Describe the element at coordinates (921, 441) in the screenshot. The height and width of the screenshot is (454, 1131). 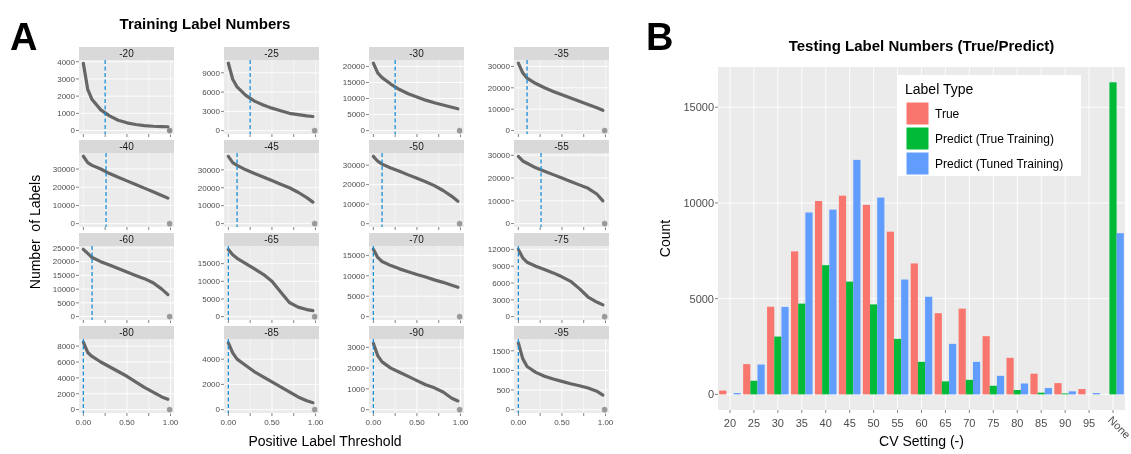
I see `x-axis-title: CV Setting (-)` at that location.